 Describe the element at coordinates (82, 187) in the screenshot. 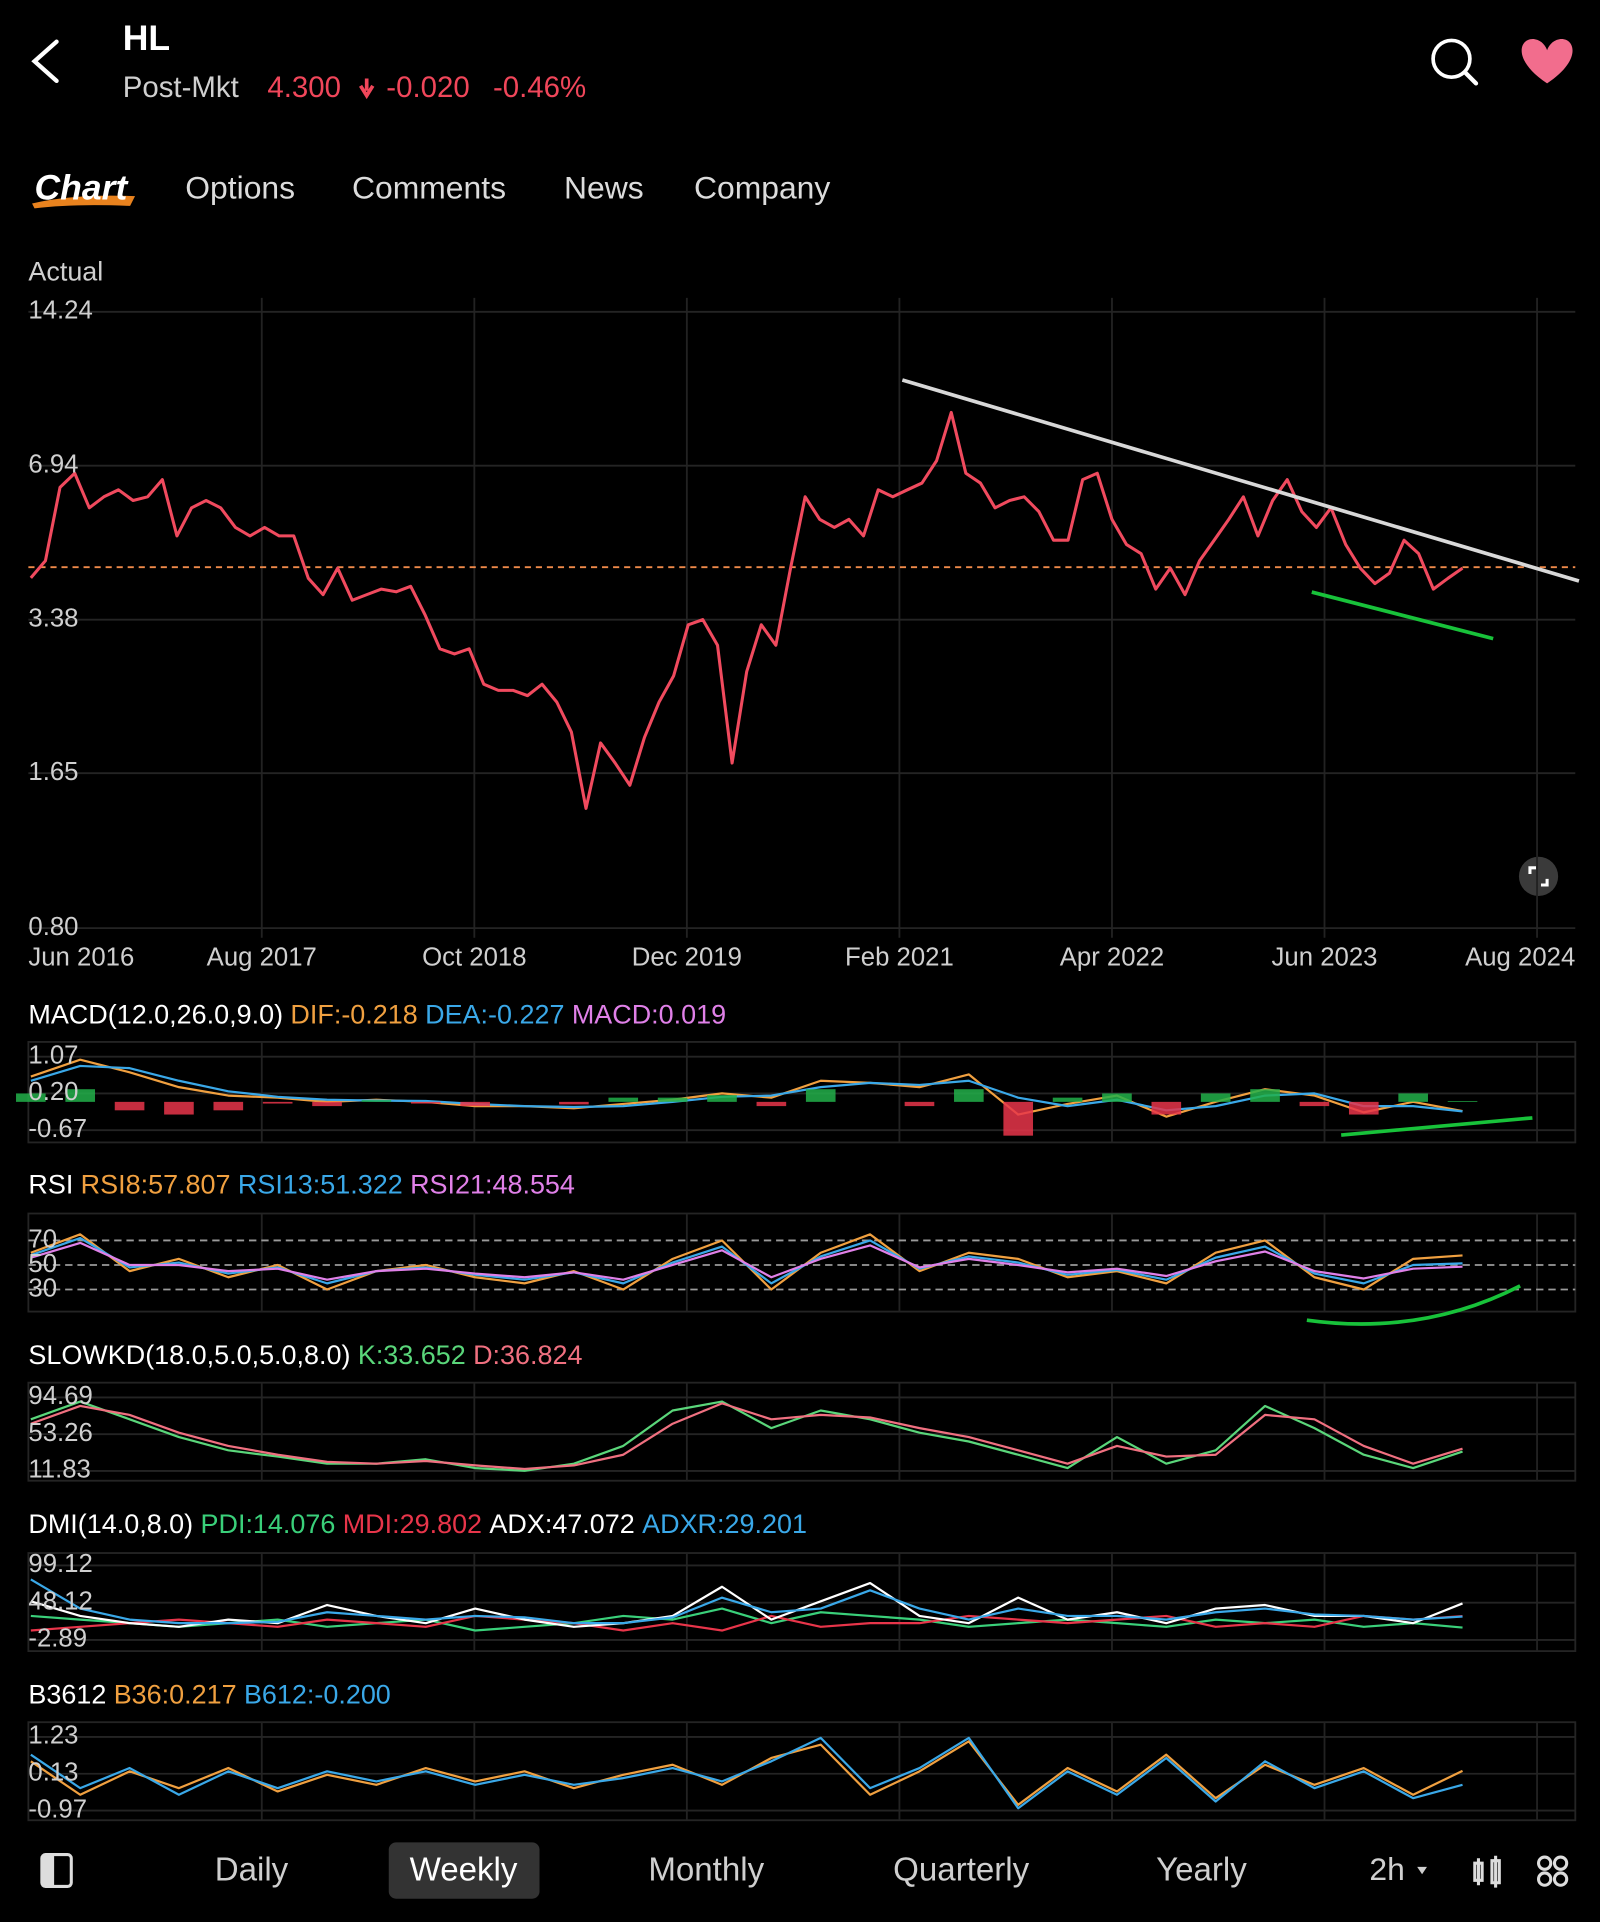

I see `tab: Chart` at that location.